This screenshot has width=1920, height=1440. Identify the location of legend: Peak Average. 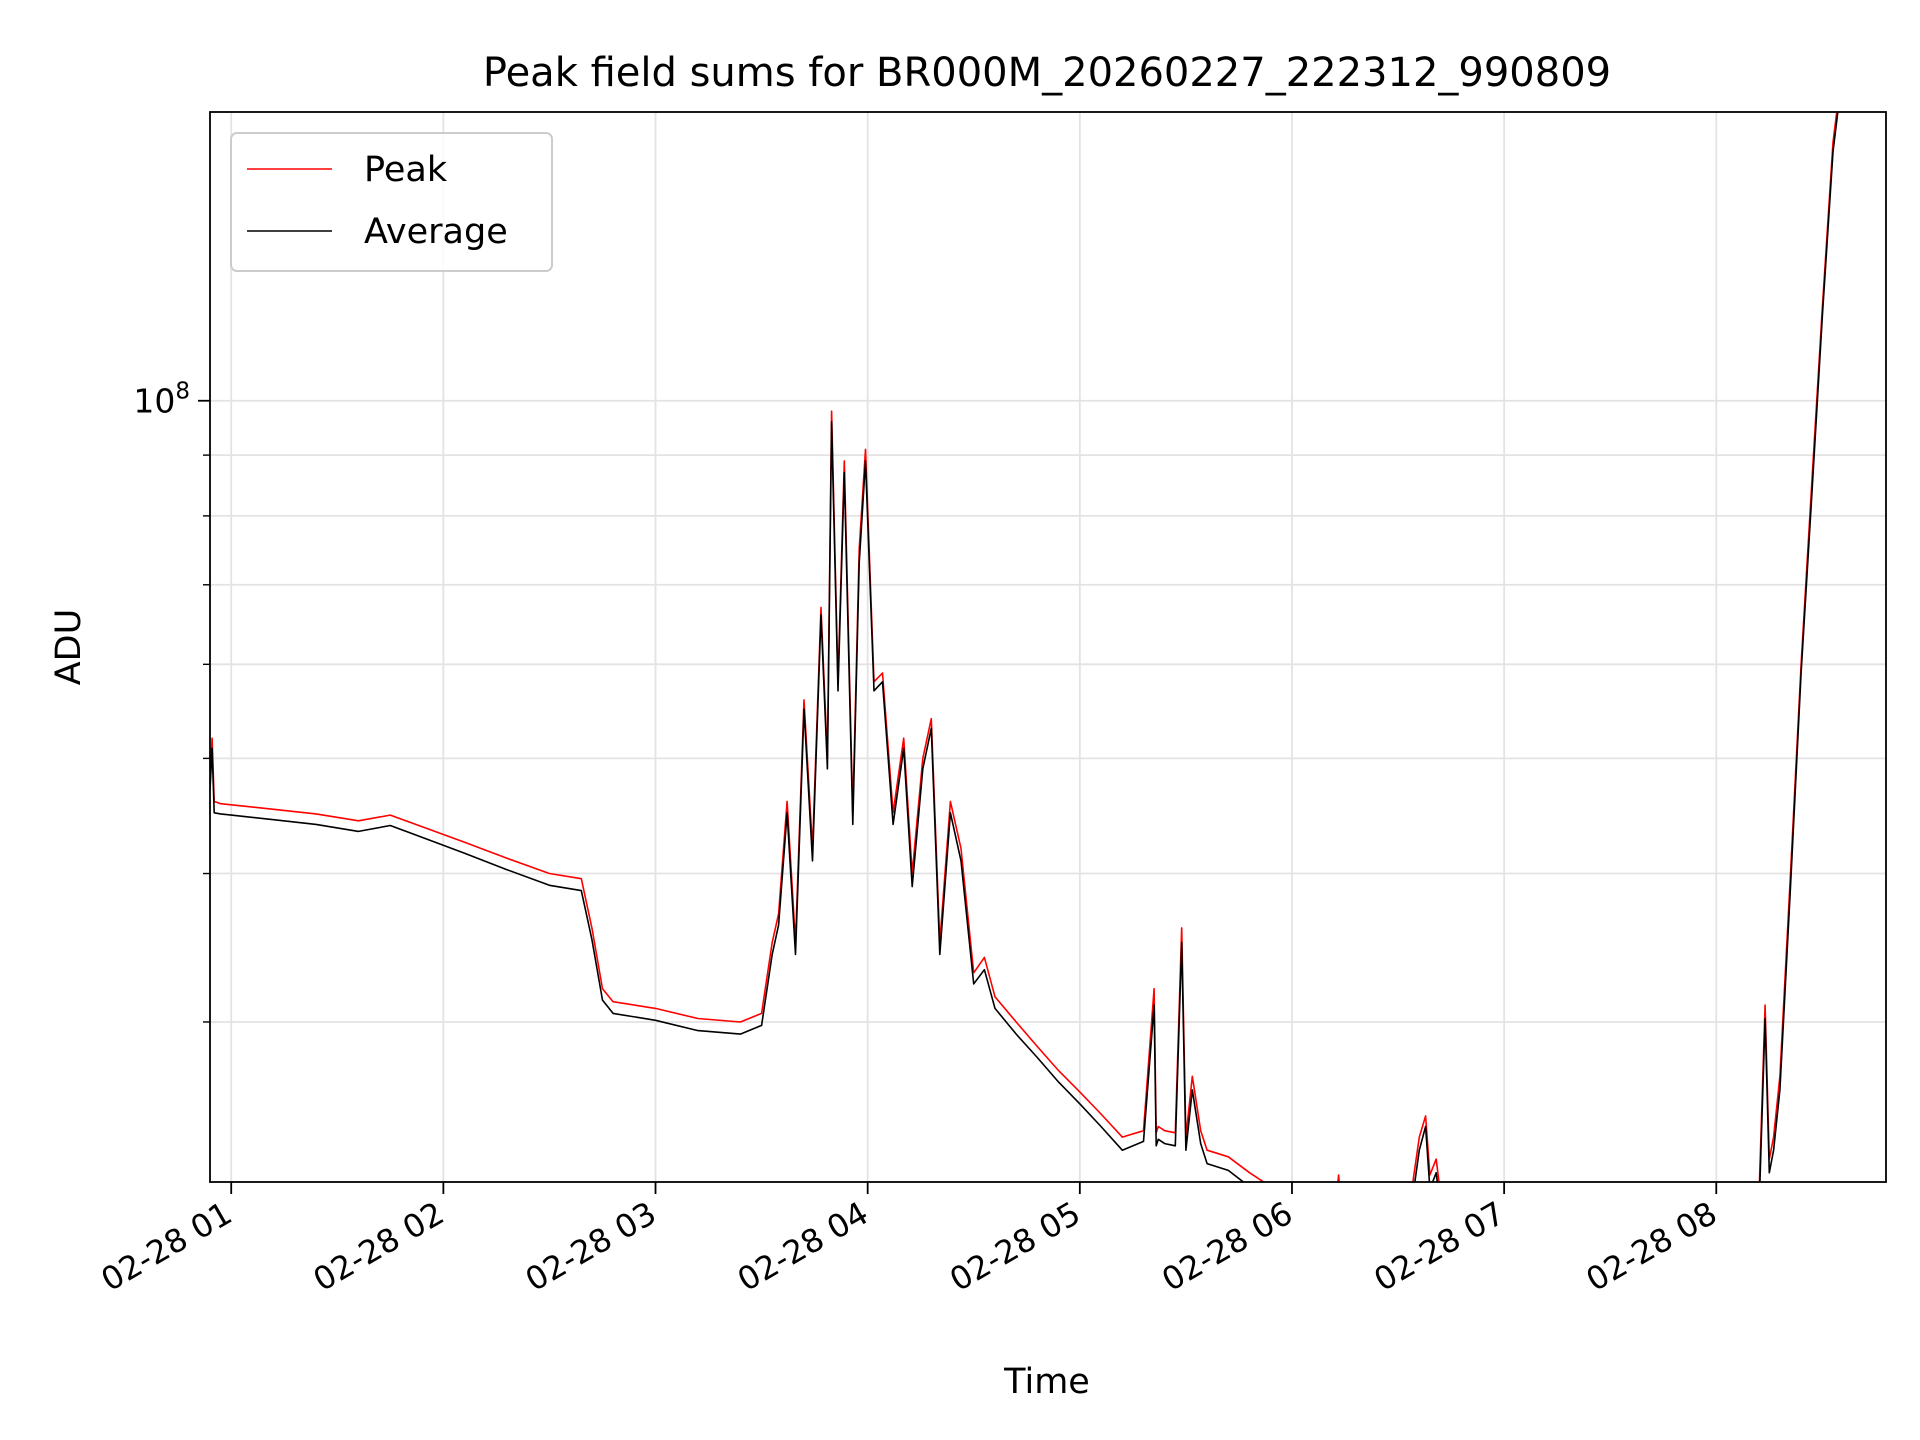
(391, 202).